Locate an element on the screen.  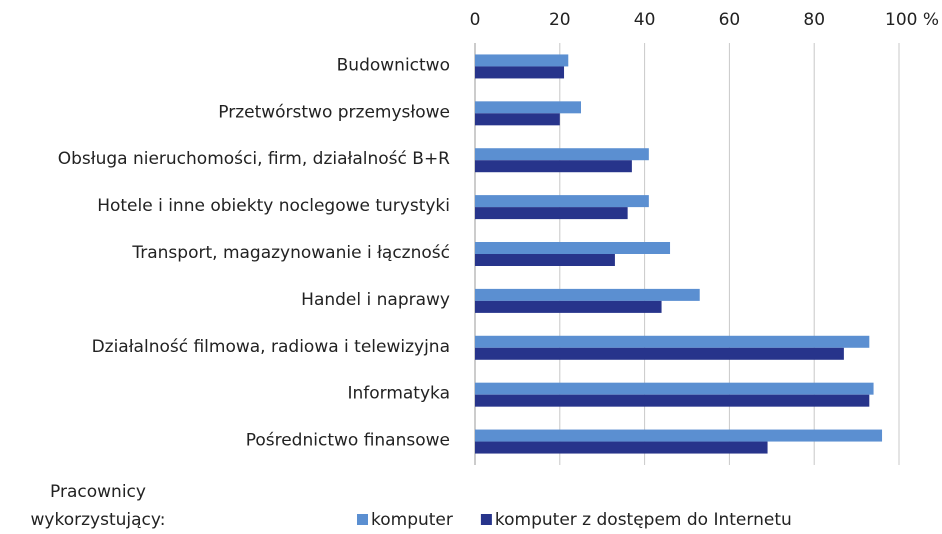
legend-title: Pracownicy wykorzystujący: is located at coordinates (98, 506).